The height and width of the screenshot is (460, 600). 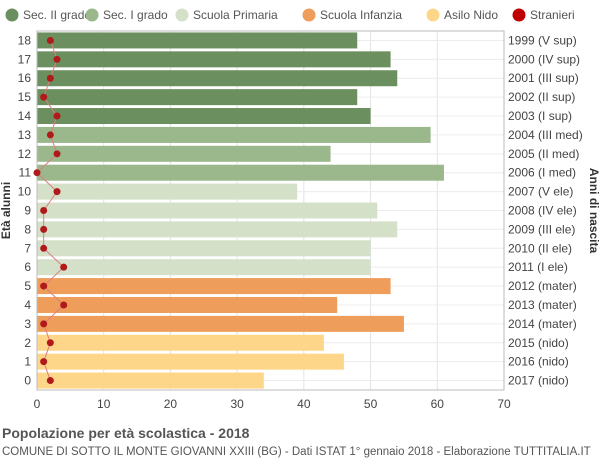 I want to click on x-tick-label: 70, so click(x=504, y=404).